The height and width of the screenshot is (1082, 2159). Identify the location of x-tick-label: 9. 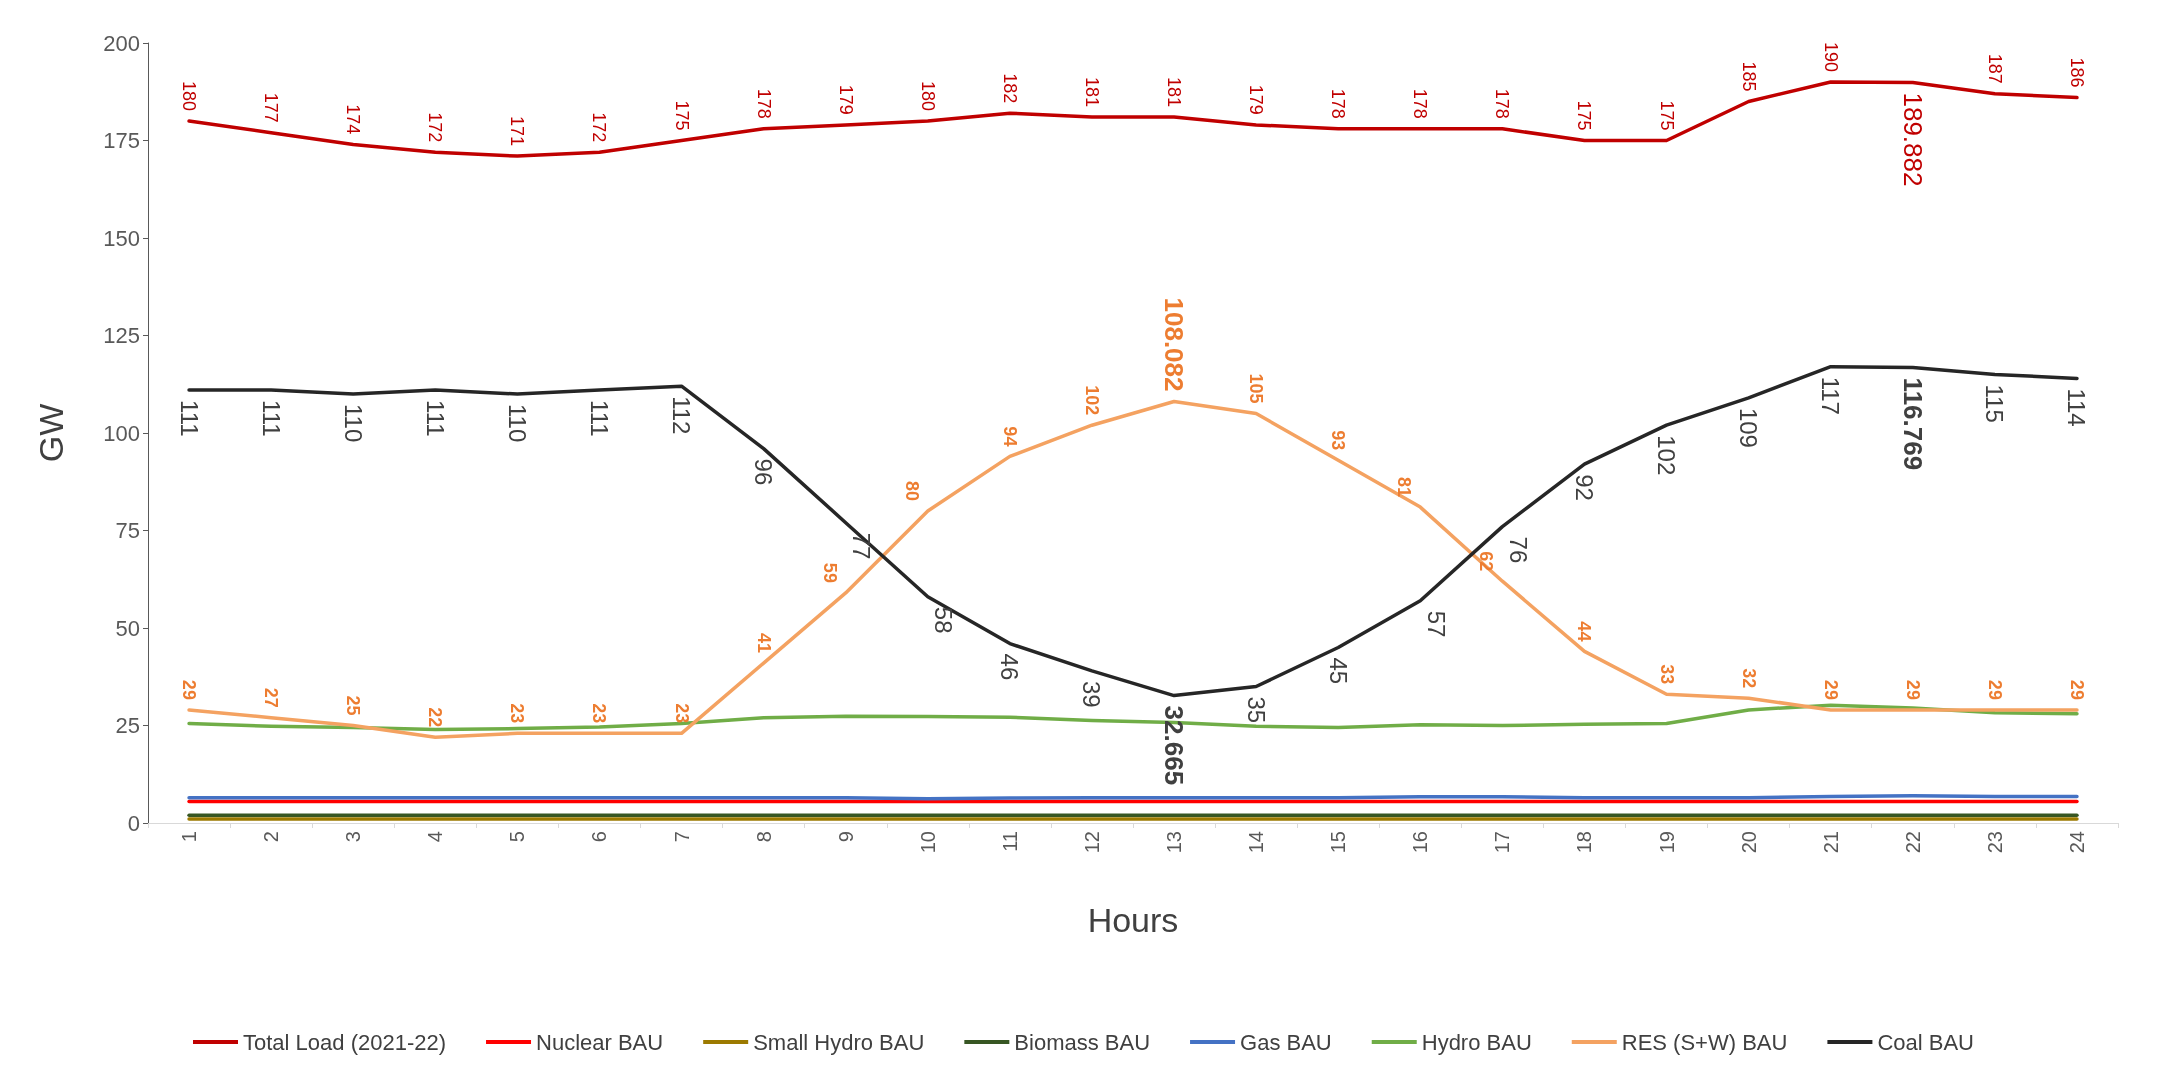
(845, 837).